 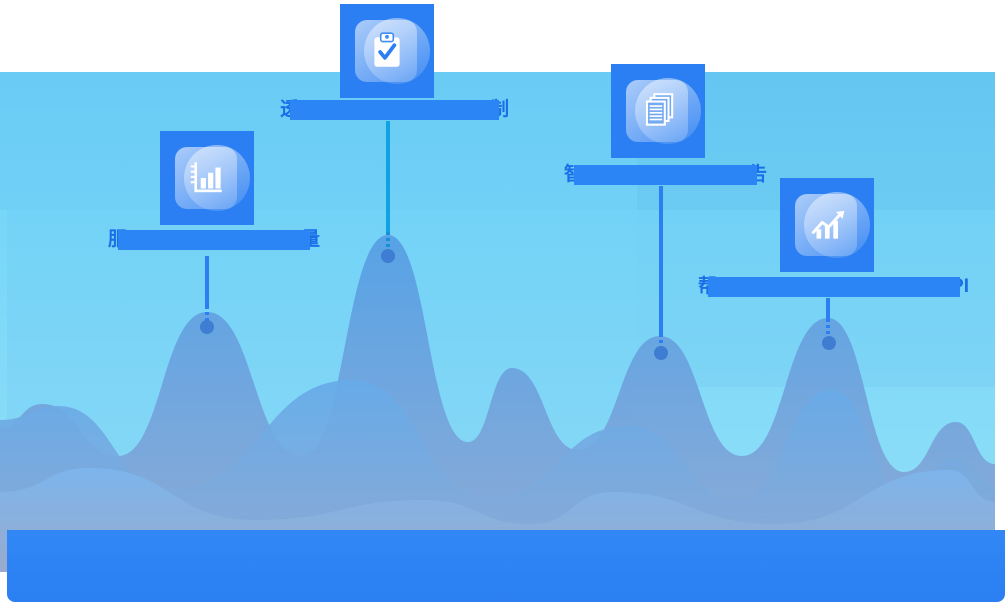 I want to click on documents-icon, so click(x=659, y=109).